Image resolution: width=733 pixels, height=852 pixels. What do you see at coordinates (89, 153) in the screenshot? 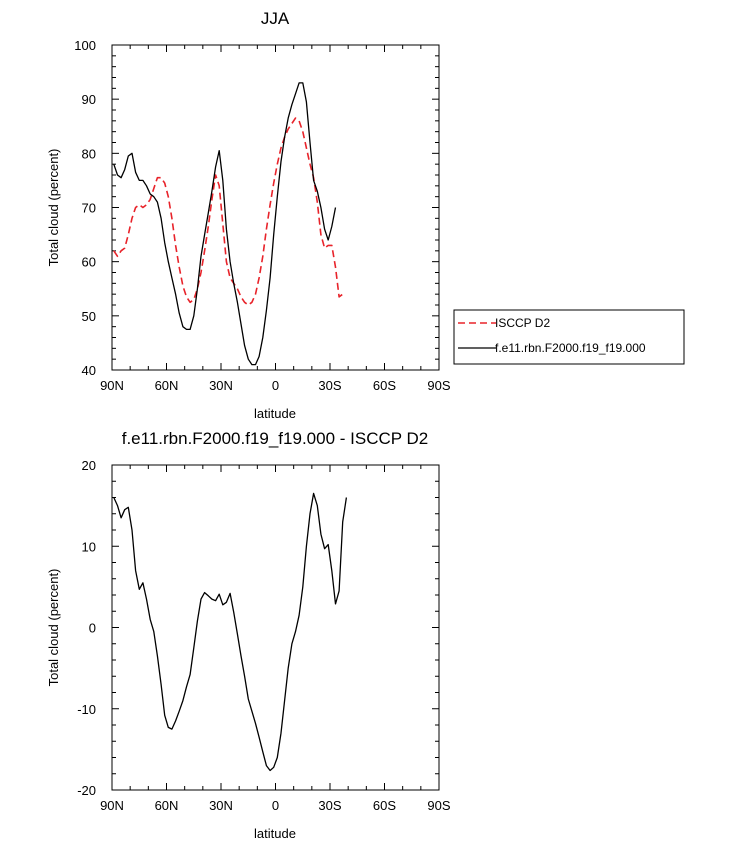
I see `top-y-tick-label: 80` at bounding box center [89, 153].